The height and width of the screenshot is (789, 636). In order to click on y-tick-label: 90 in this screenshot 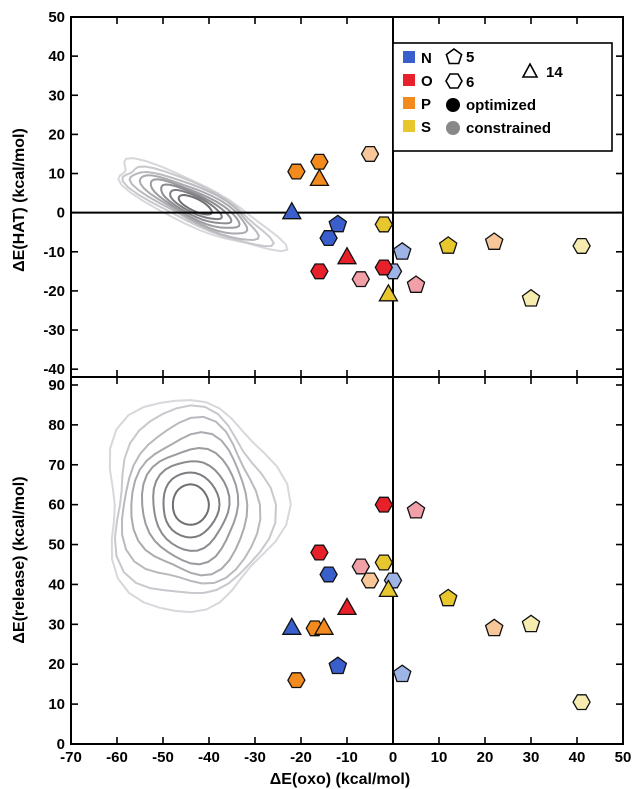, I will do `click(56, 385)`.